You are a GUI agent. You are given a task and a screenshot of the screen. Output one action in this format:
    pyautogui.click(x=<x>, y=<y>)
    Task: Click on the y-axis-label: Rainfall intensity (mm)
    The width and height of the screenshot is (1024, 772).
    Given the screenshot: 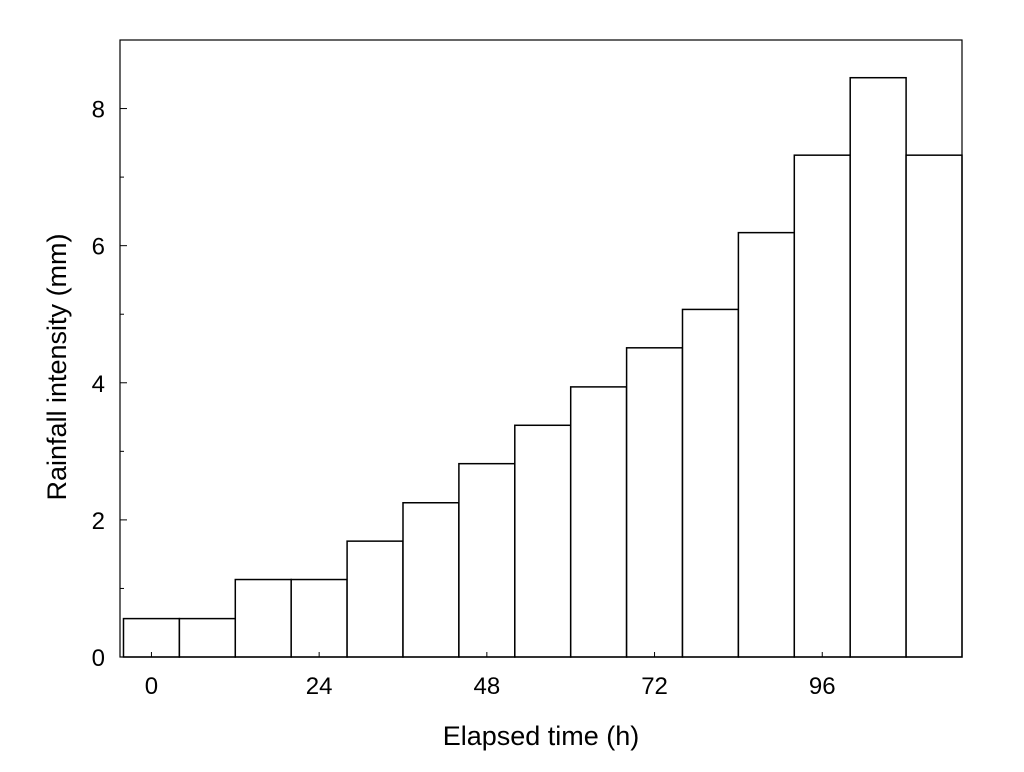 What is the action you would take?
    pyautogui.click(x=57, y=366)
    